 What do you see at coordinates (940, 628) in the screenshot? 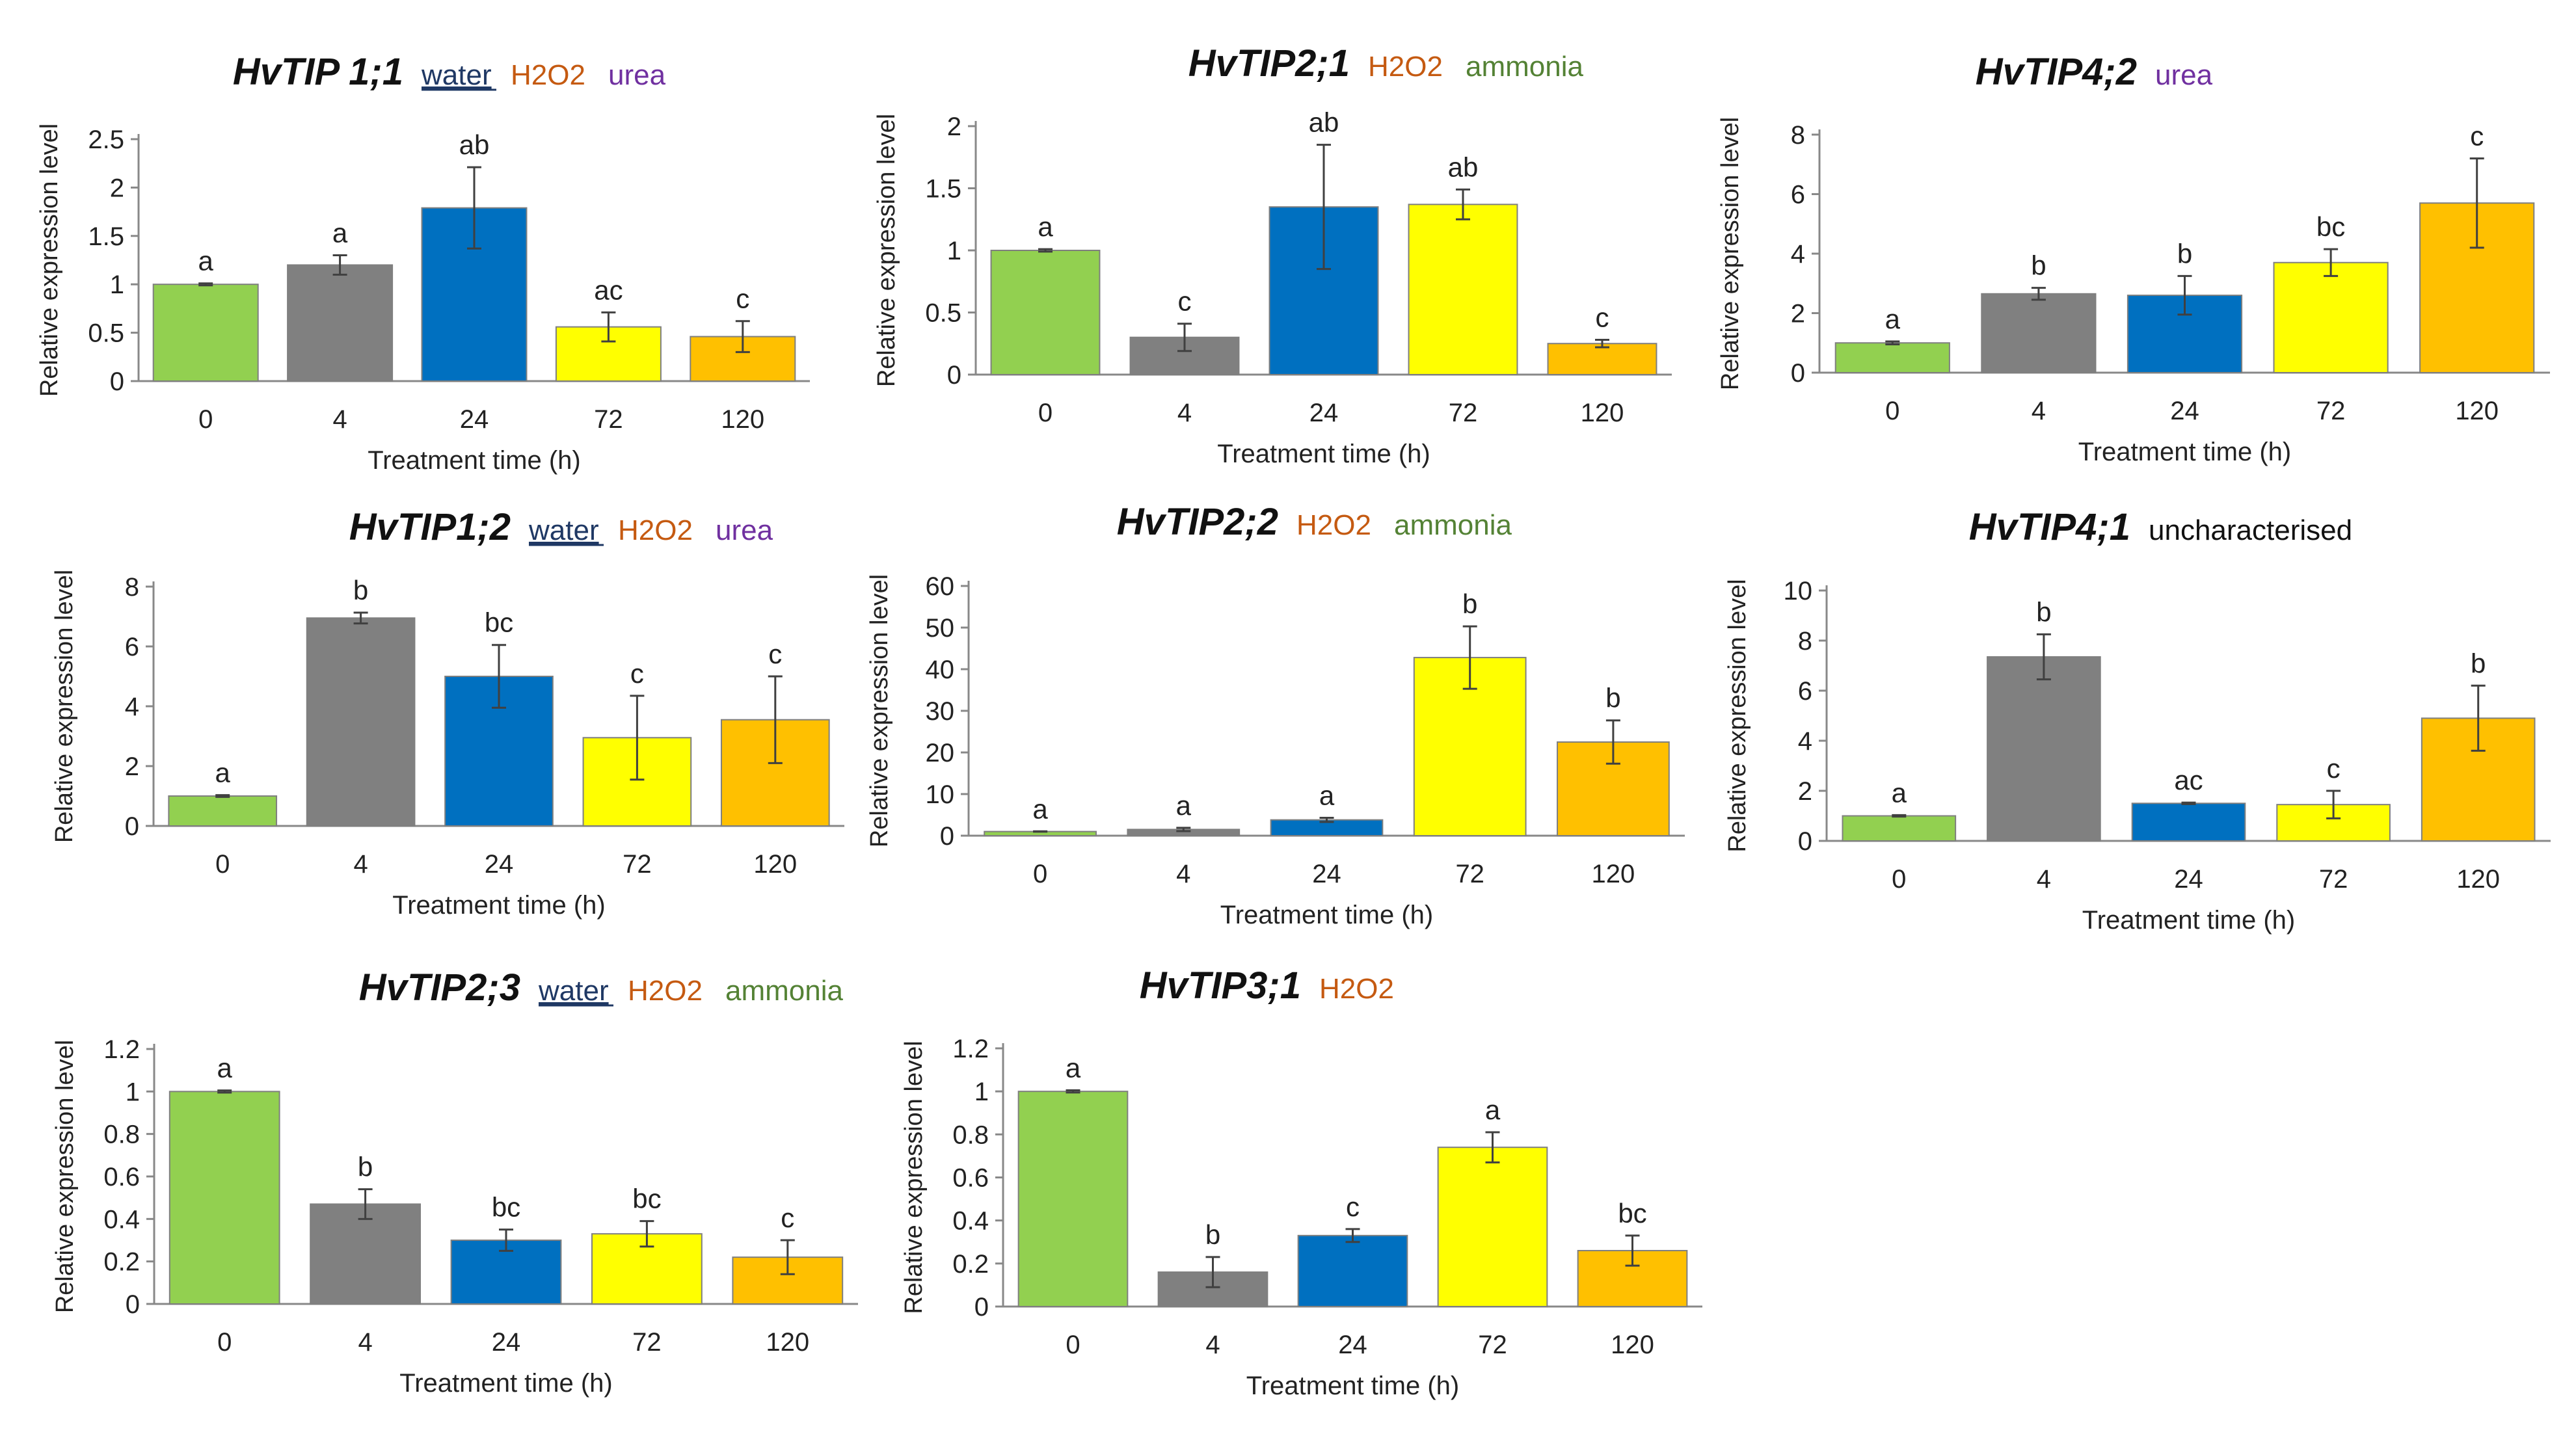
I see `y-tick-label: 50` at bounding box center [940, 628].